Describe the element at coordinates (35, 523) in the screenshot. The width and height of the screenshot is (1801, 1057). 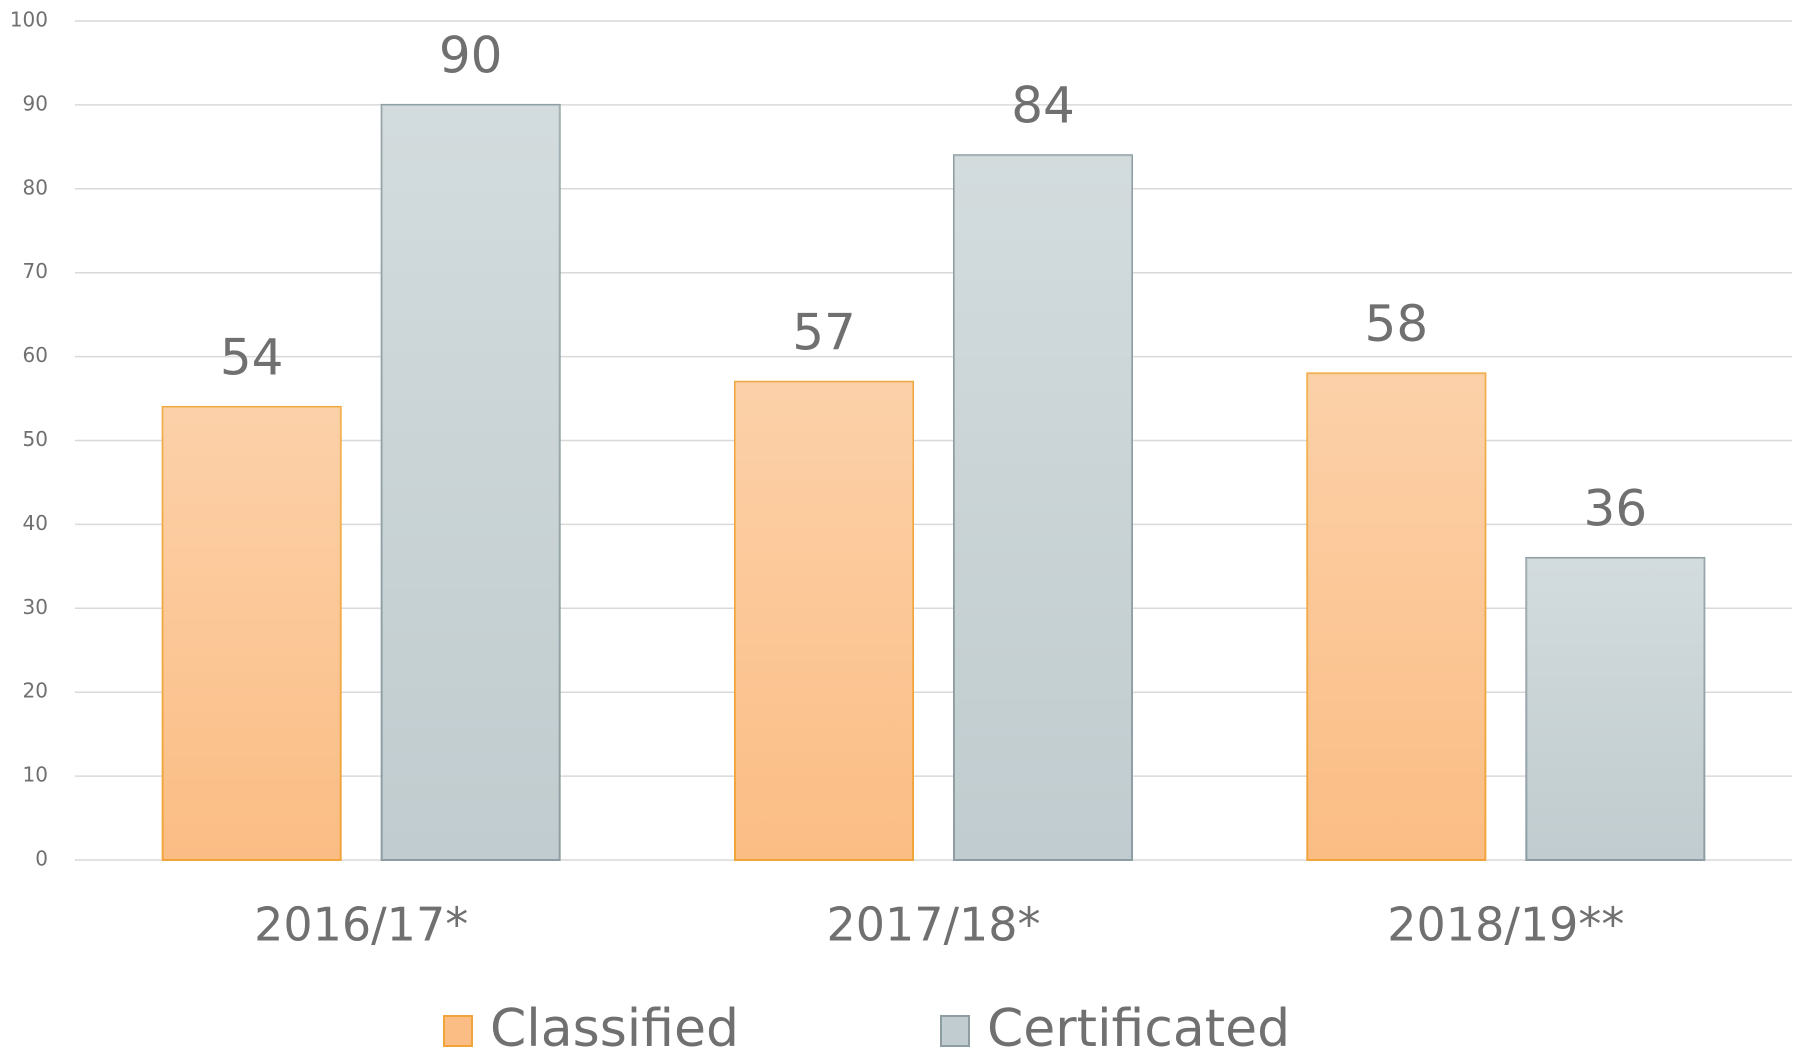
I see `y-tick-label: 40` at that location.